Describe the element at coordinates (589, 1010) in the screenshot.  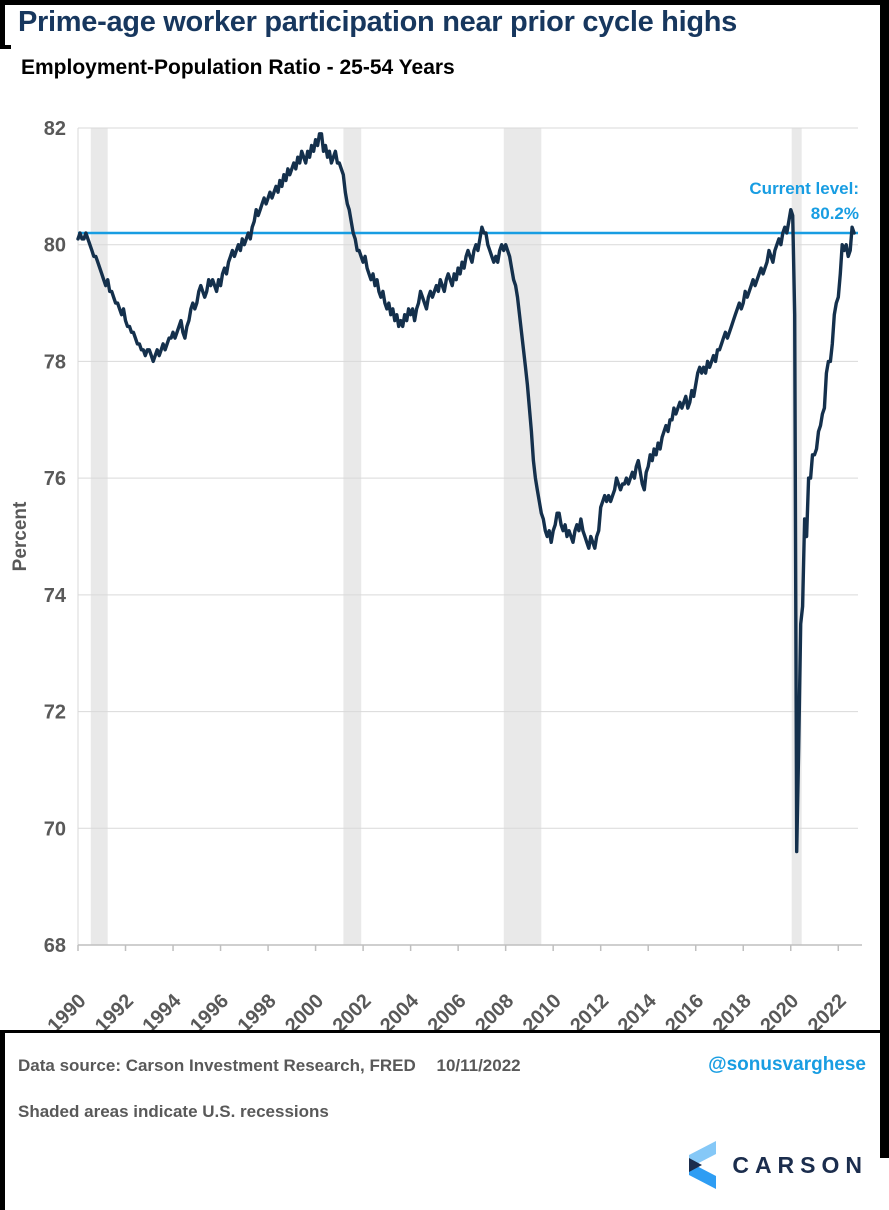
I see `svg-text: 2012` at that location.